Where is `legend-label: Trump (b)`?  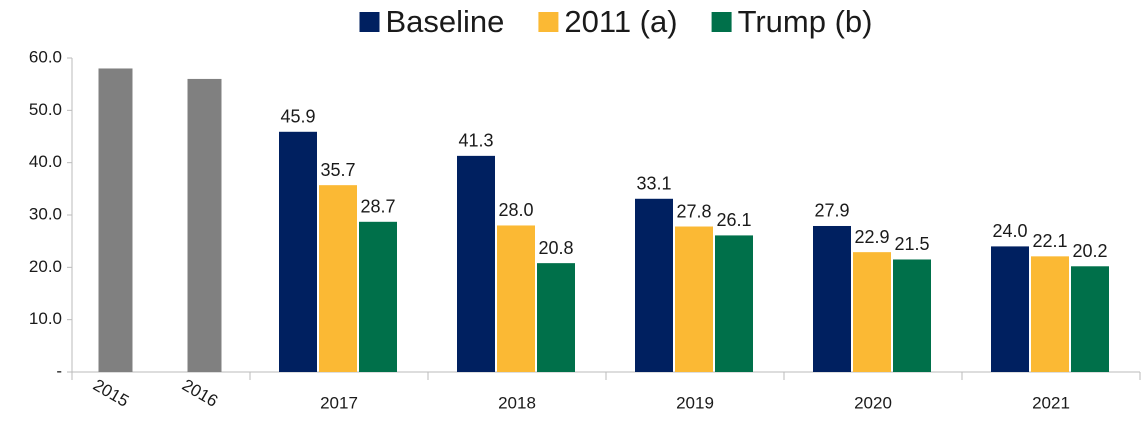
legend-label: Trump (b) is located at coordinates (805, 21).